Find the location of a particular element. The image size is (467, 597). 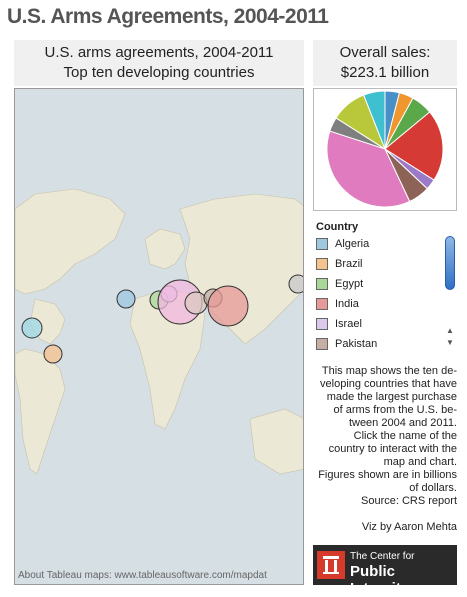

description-line: Source: CRS report is located at coordinates (409, 501).